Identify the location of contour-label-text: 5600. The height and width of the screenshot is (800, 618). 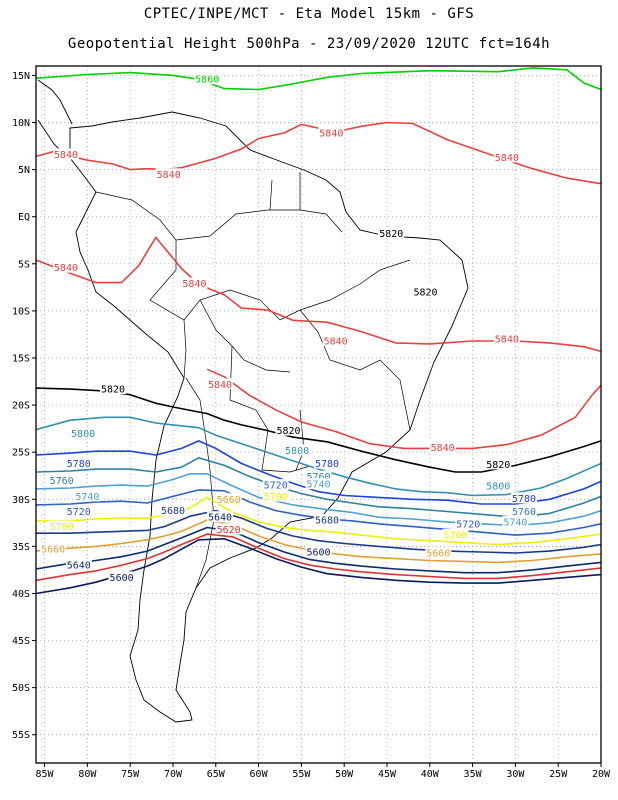
(318, 553).